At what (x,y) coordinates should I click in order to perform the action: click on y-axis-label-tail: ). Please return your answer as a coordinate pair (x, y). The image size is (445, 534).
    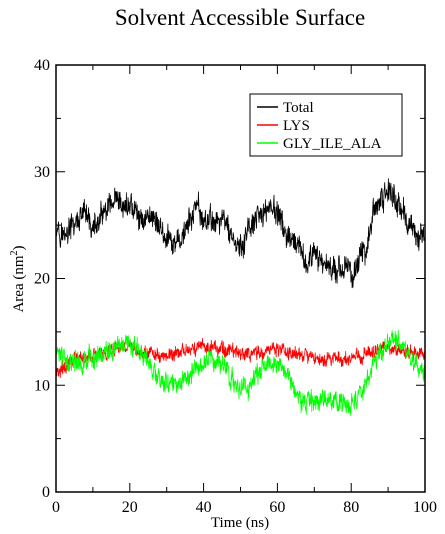
    Looking at the image, I should click on (19, 247).